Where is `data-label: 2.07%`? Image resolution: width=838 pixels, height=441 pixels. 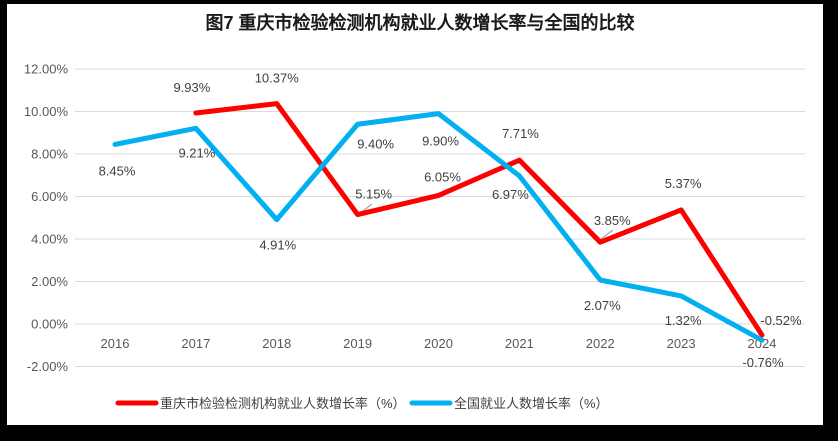
data-label: 2.07% is located at coordinates (602, 305).